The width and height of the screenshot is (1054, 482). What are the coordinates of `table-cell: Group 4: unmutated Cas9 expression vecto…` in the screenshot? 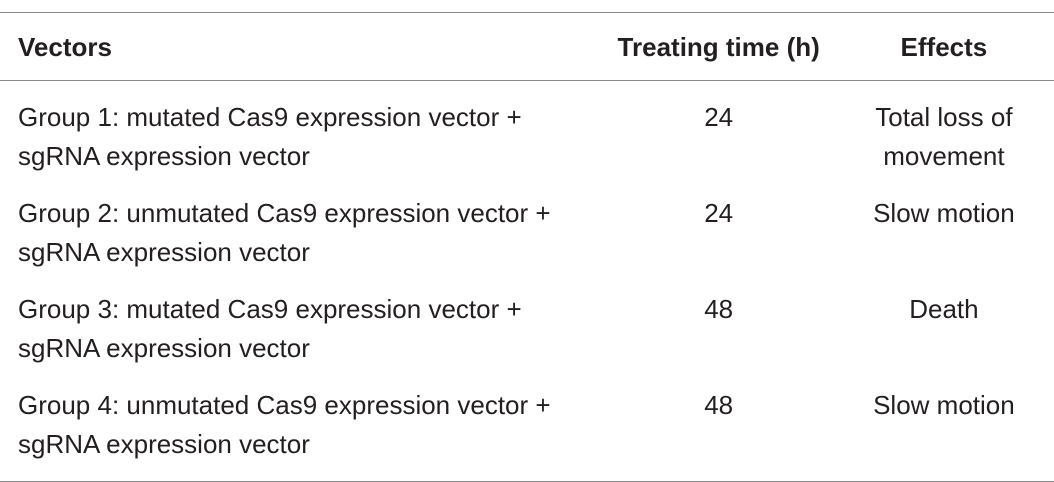 It's located at (297, 429).